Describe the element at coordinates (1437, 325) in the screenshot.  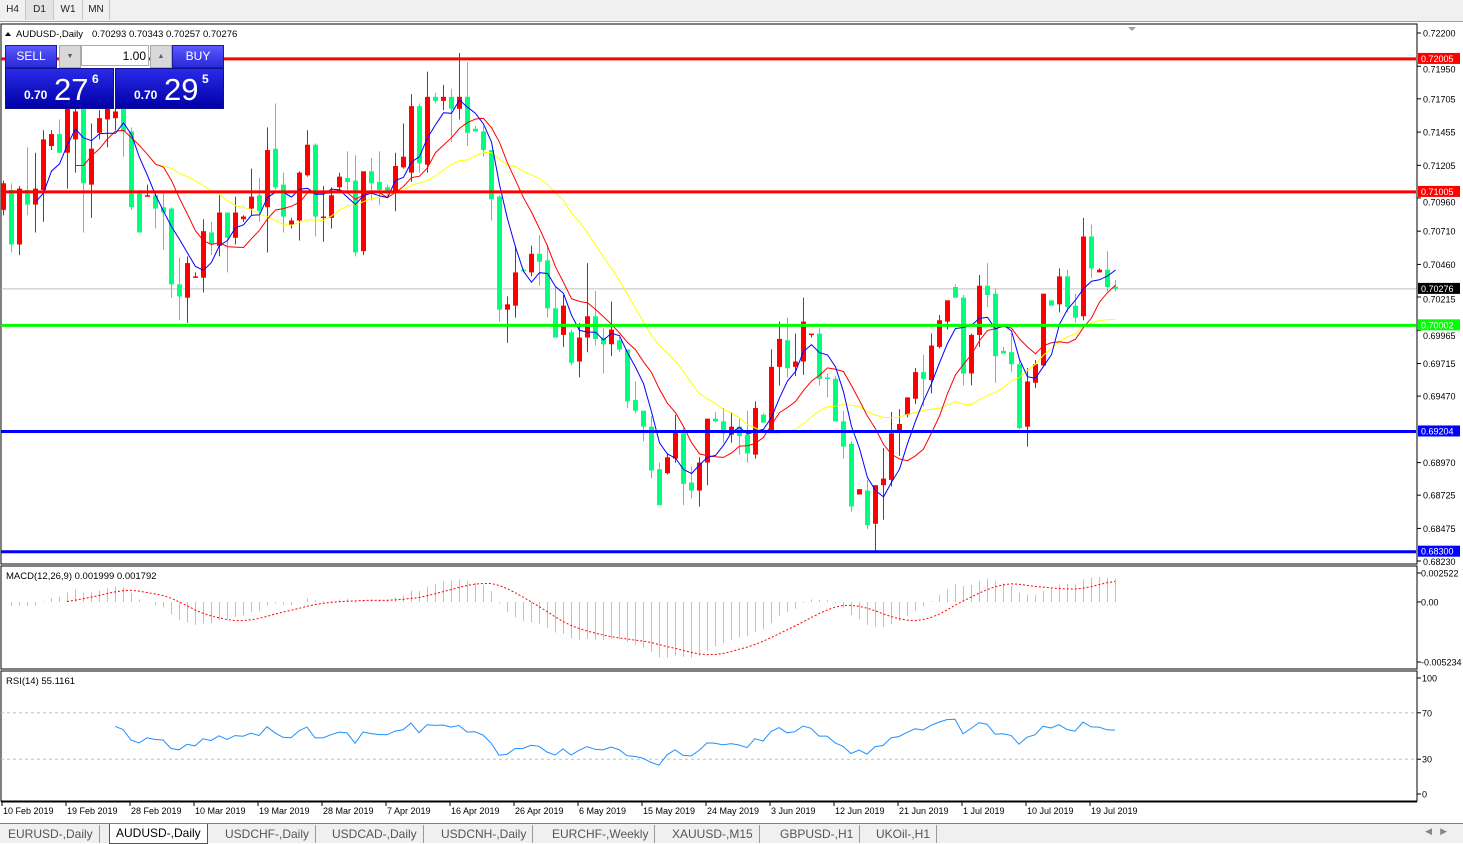
I see `level-price-label: 0.70002` at that location.